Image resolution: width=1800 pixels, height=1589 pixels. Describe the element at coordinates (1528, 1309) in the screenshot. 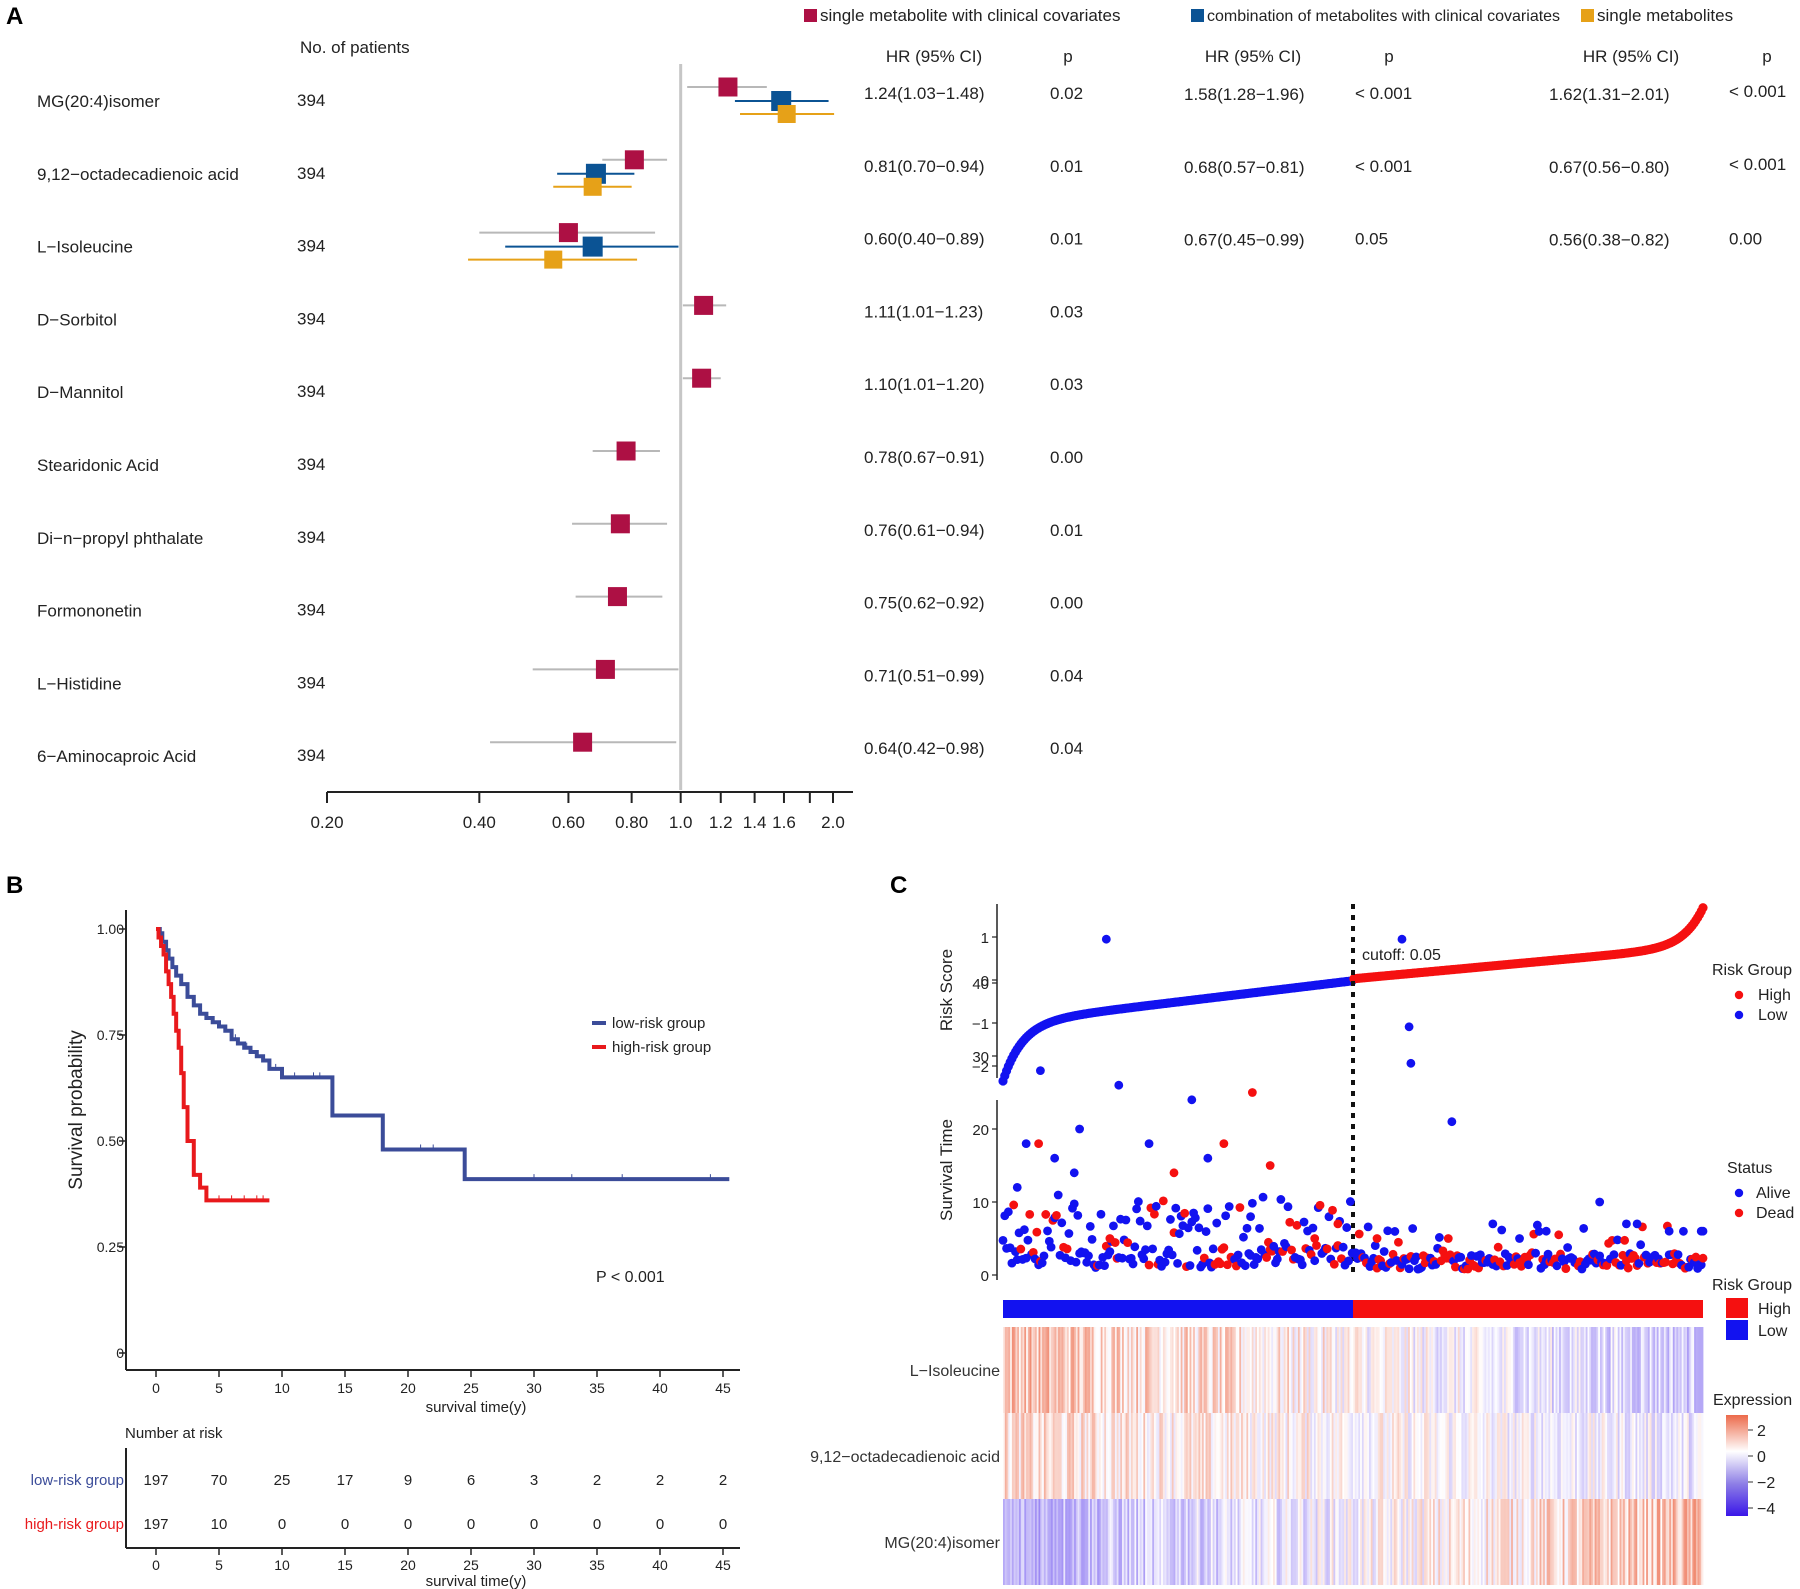

I see `group-bar-high` at that location.